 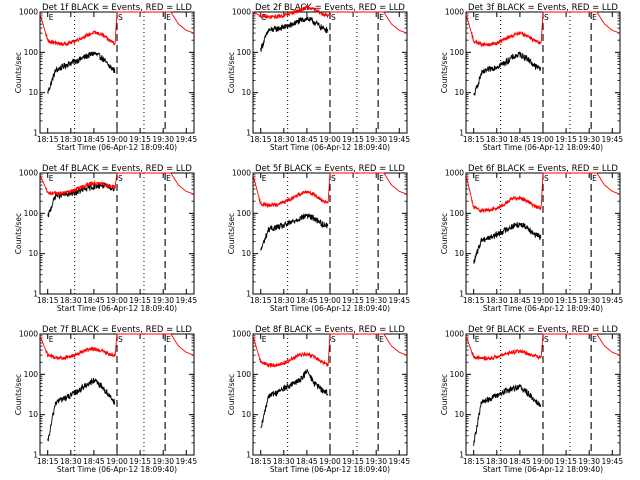 I want to click on plot-title: Det 4f BLACK = Events, RED = LLD, so click(x=117, y=169).